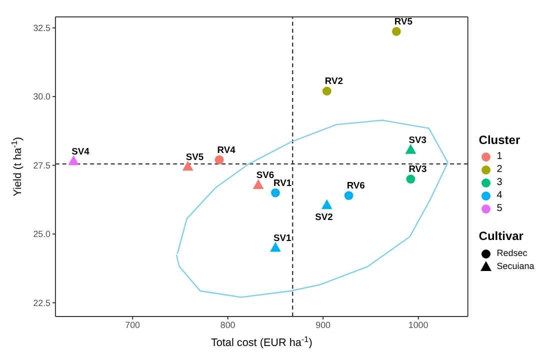  I want to click on y-tick-label: 27.5, so click(42, 165).